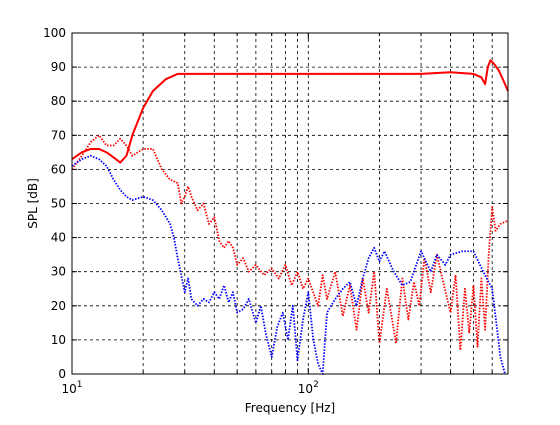 Image resolution: width=560 pixels, height=425 pixels. I want to click on y-tick-label: 80, so click(58, 101).